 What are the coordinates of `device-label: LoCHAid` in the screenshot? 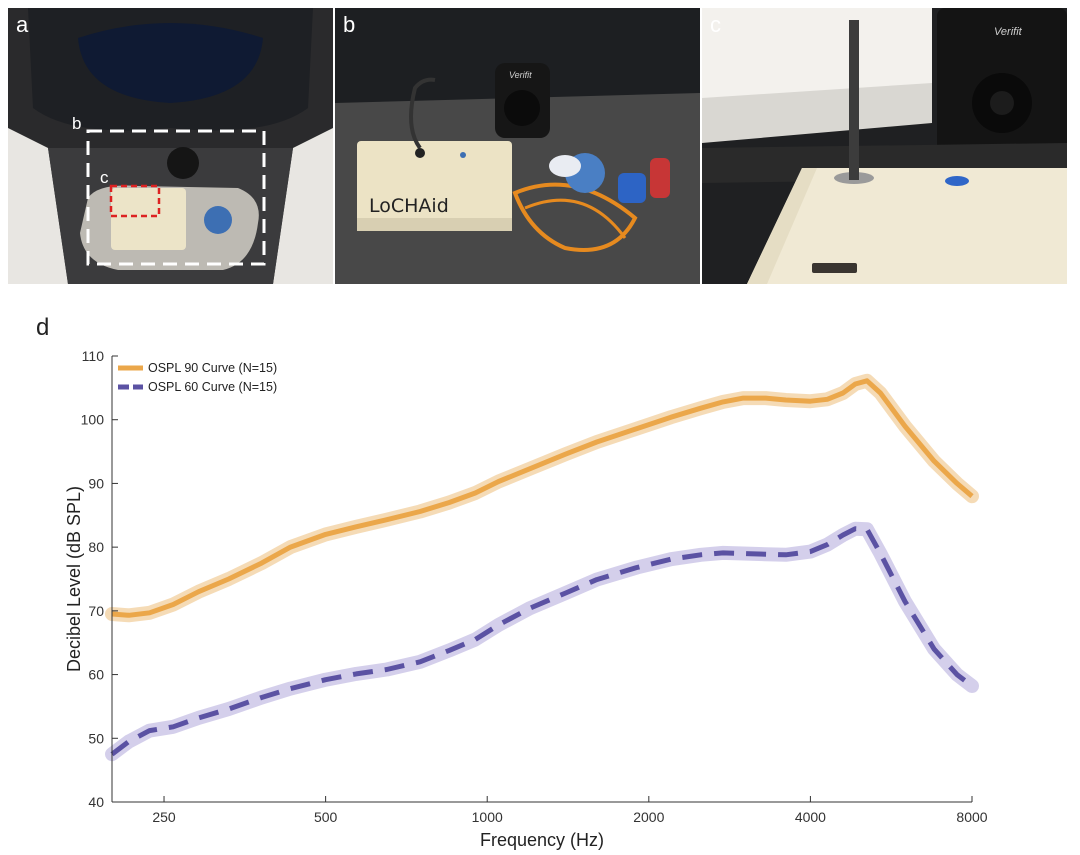 It's located at (409, 206).